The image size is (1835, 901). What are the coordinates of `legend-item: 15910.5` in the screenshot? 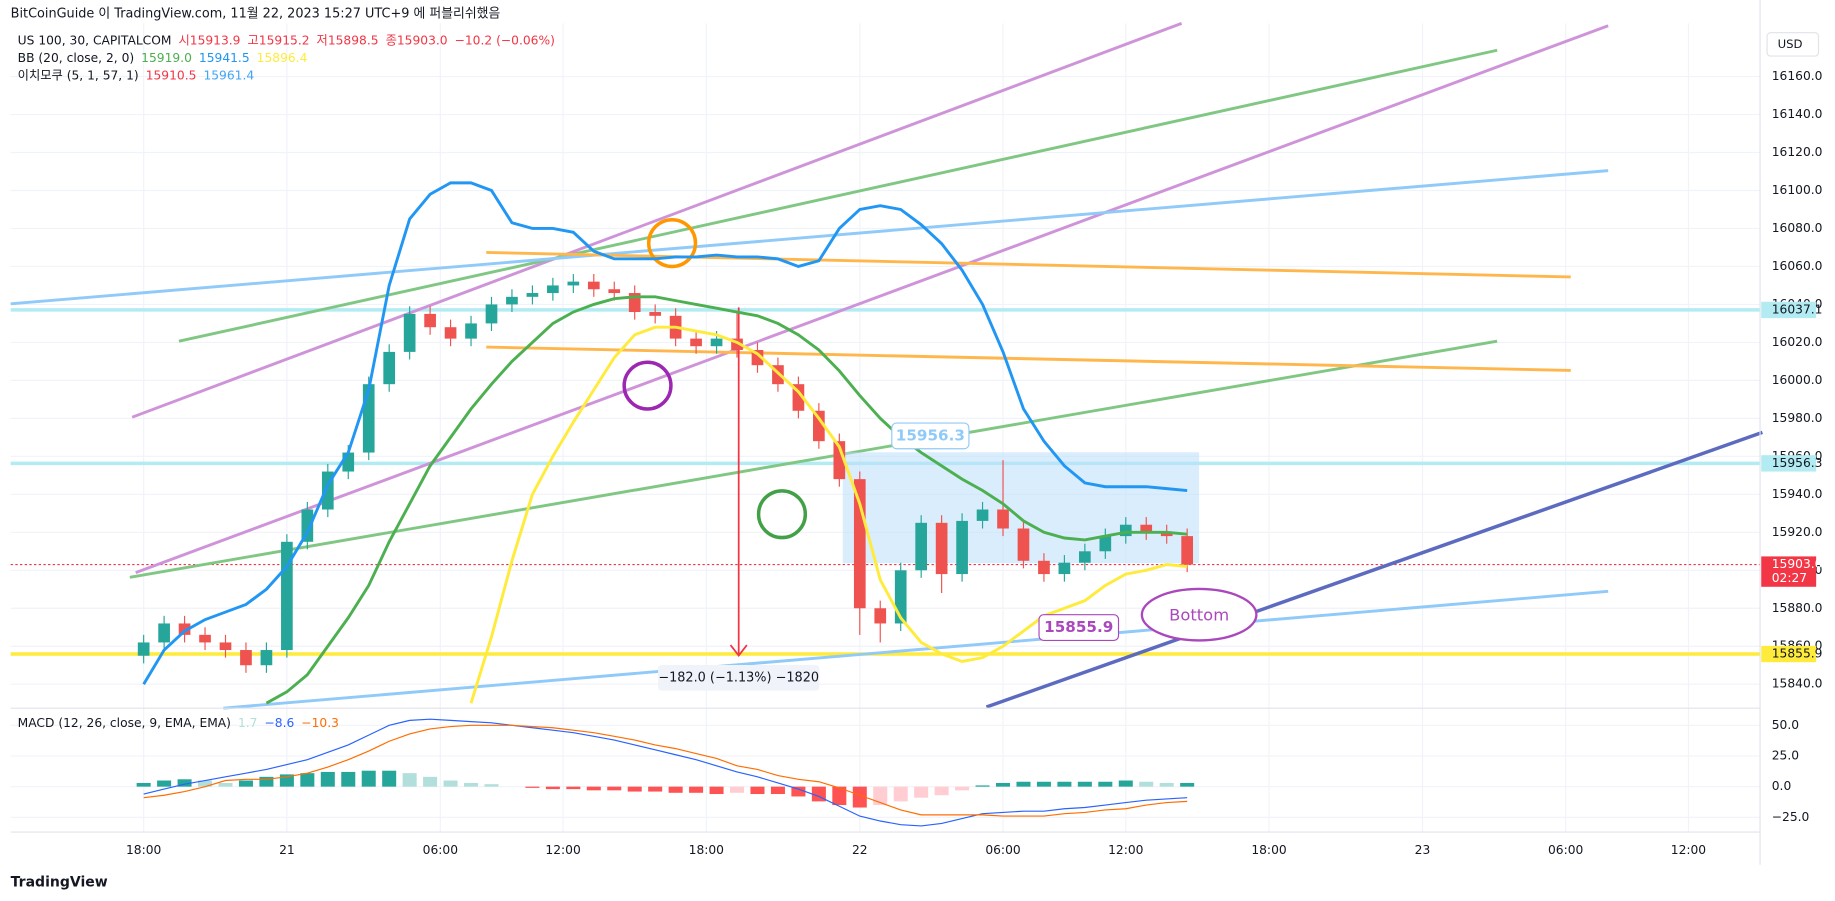 It's located at (171, 75).